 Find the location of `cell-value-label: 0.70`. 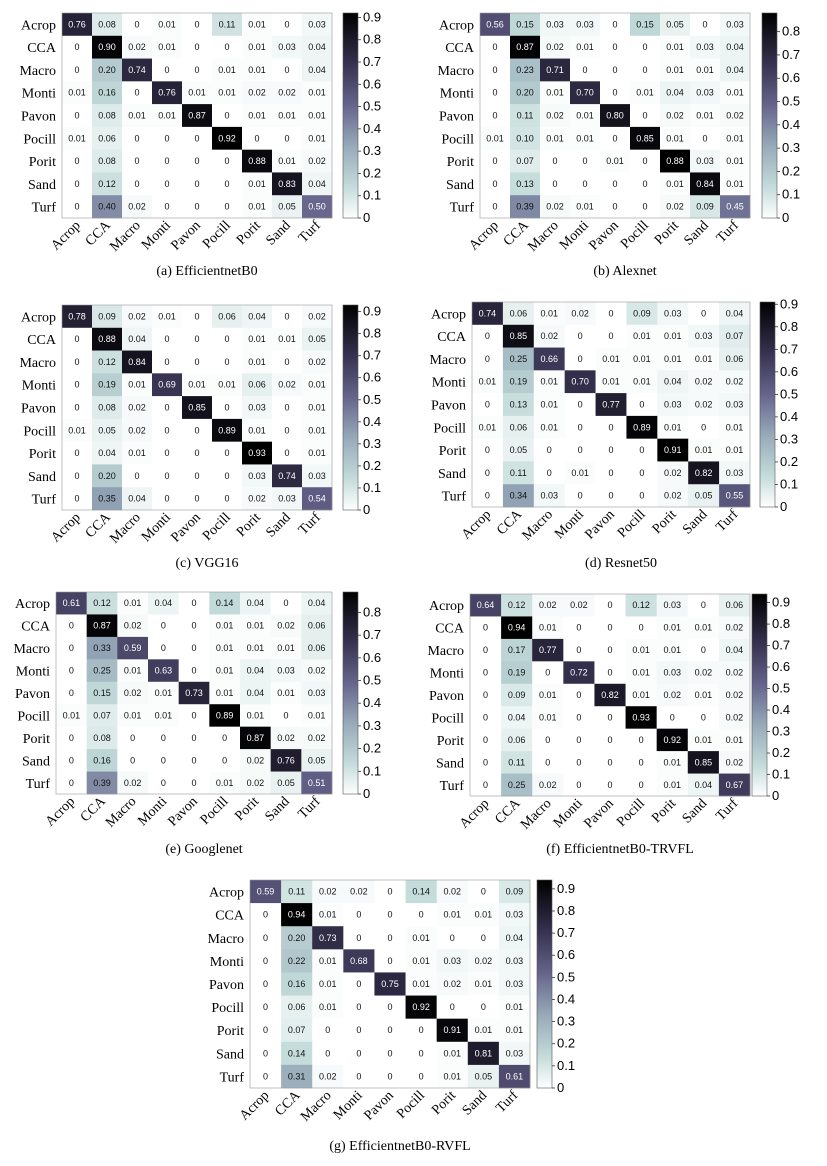

cell-value-label: 0.70 is located at coordinates (585, 93).